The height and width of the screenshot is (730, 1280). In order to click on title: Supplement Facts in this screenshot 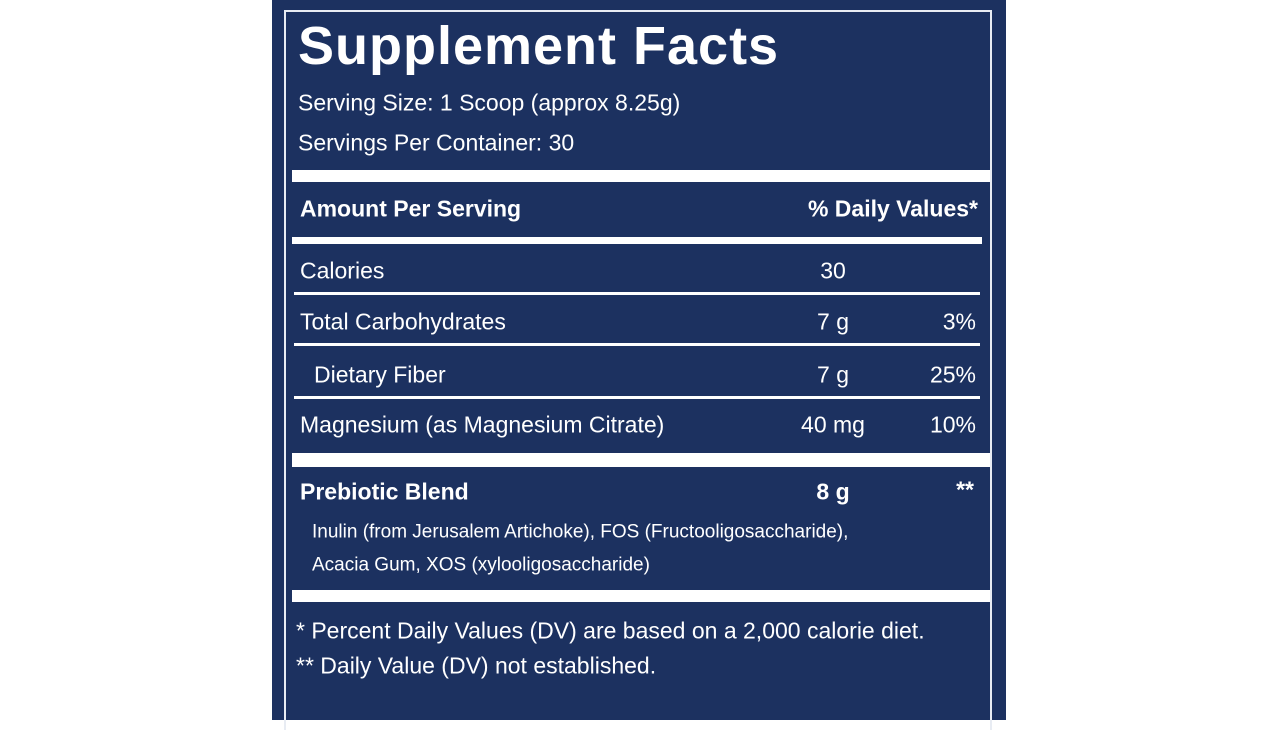, I will do `click(539, 46)`.